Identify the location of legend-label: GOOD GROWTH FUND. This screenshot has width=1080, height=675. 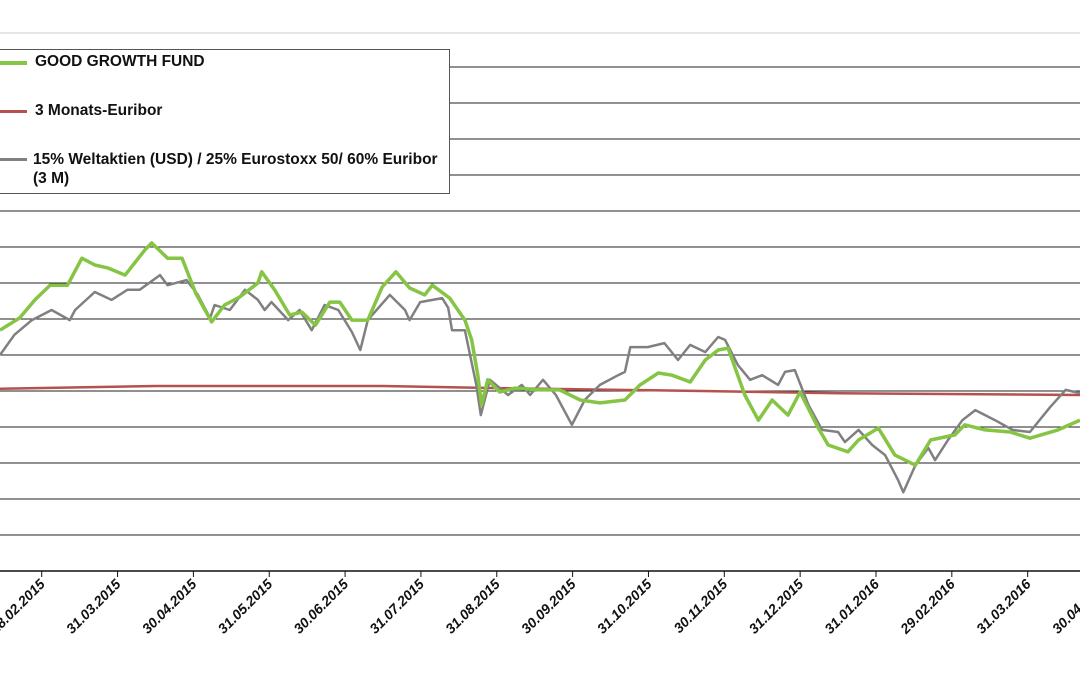
(120, 61).